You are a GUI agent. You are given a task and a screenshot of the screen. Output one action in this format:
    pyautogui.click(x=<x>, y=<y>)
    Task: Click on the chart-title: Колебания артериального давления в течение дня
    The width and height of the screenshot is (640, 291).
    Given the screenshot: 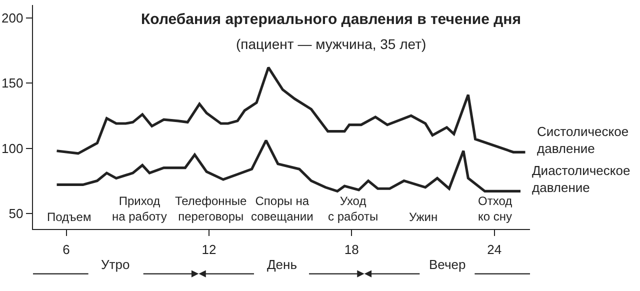 What is the action you would take?
    pyautogui.click(x=331, y=19)
    